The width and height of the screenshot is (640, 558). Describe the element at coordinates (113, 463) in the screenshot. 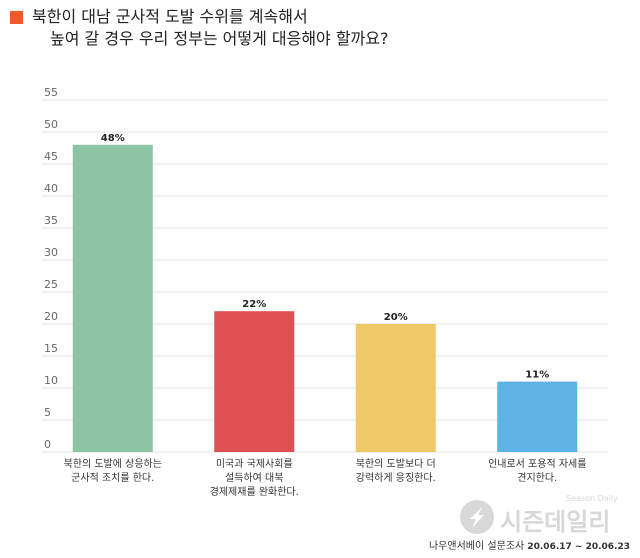

I see `x-category-label-1-line-1: 북한의 도발에 상응하는` at that location.